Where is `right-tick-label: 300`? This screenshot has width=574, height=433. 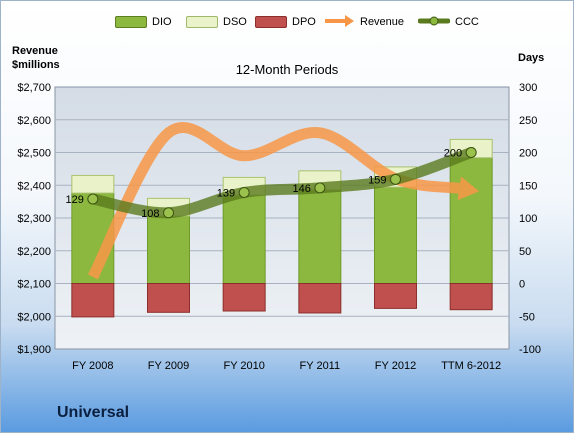
right-tick-label: 300 is located at coordinates (528, 88).